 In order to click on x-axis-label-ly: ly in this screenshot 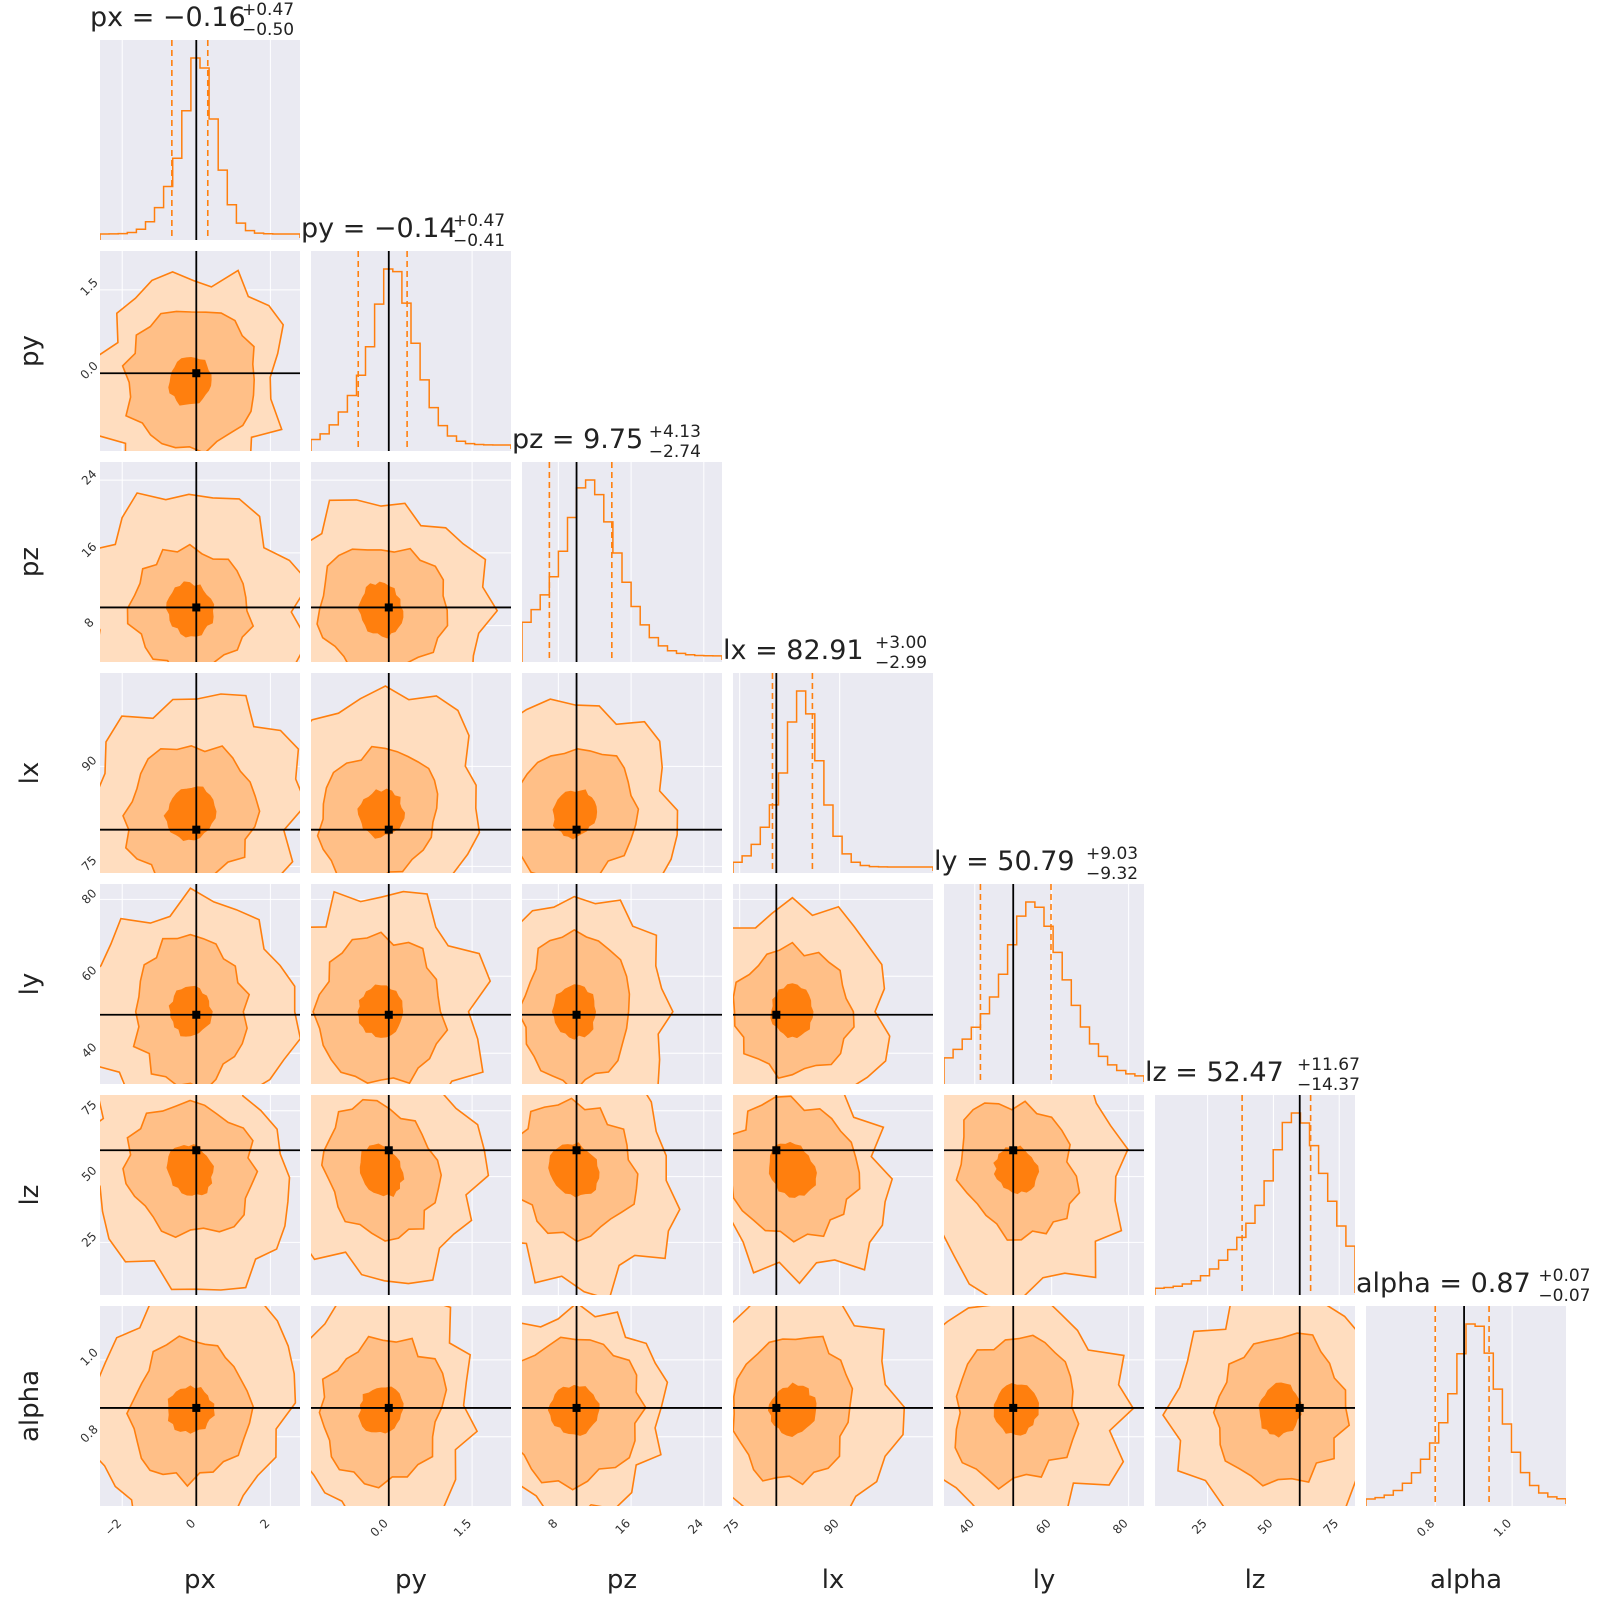, I will do `click(1044, 1580)`.